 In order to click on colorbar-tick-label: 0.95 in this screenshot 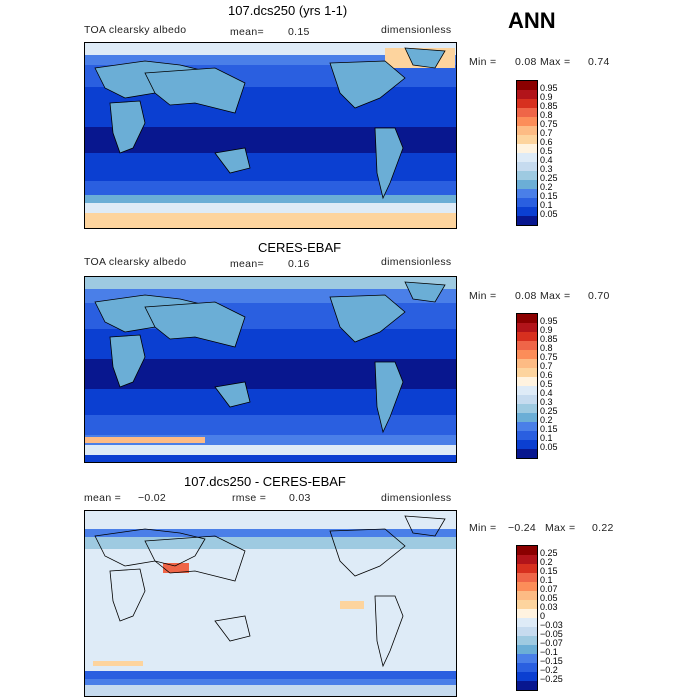, I will do `click(549, 321)`.